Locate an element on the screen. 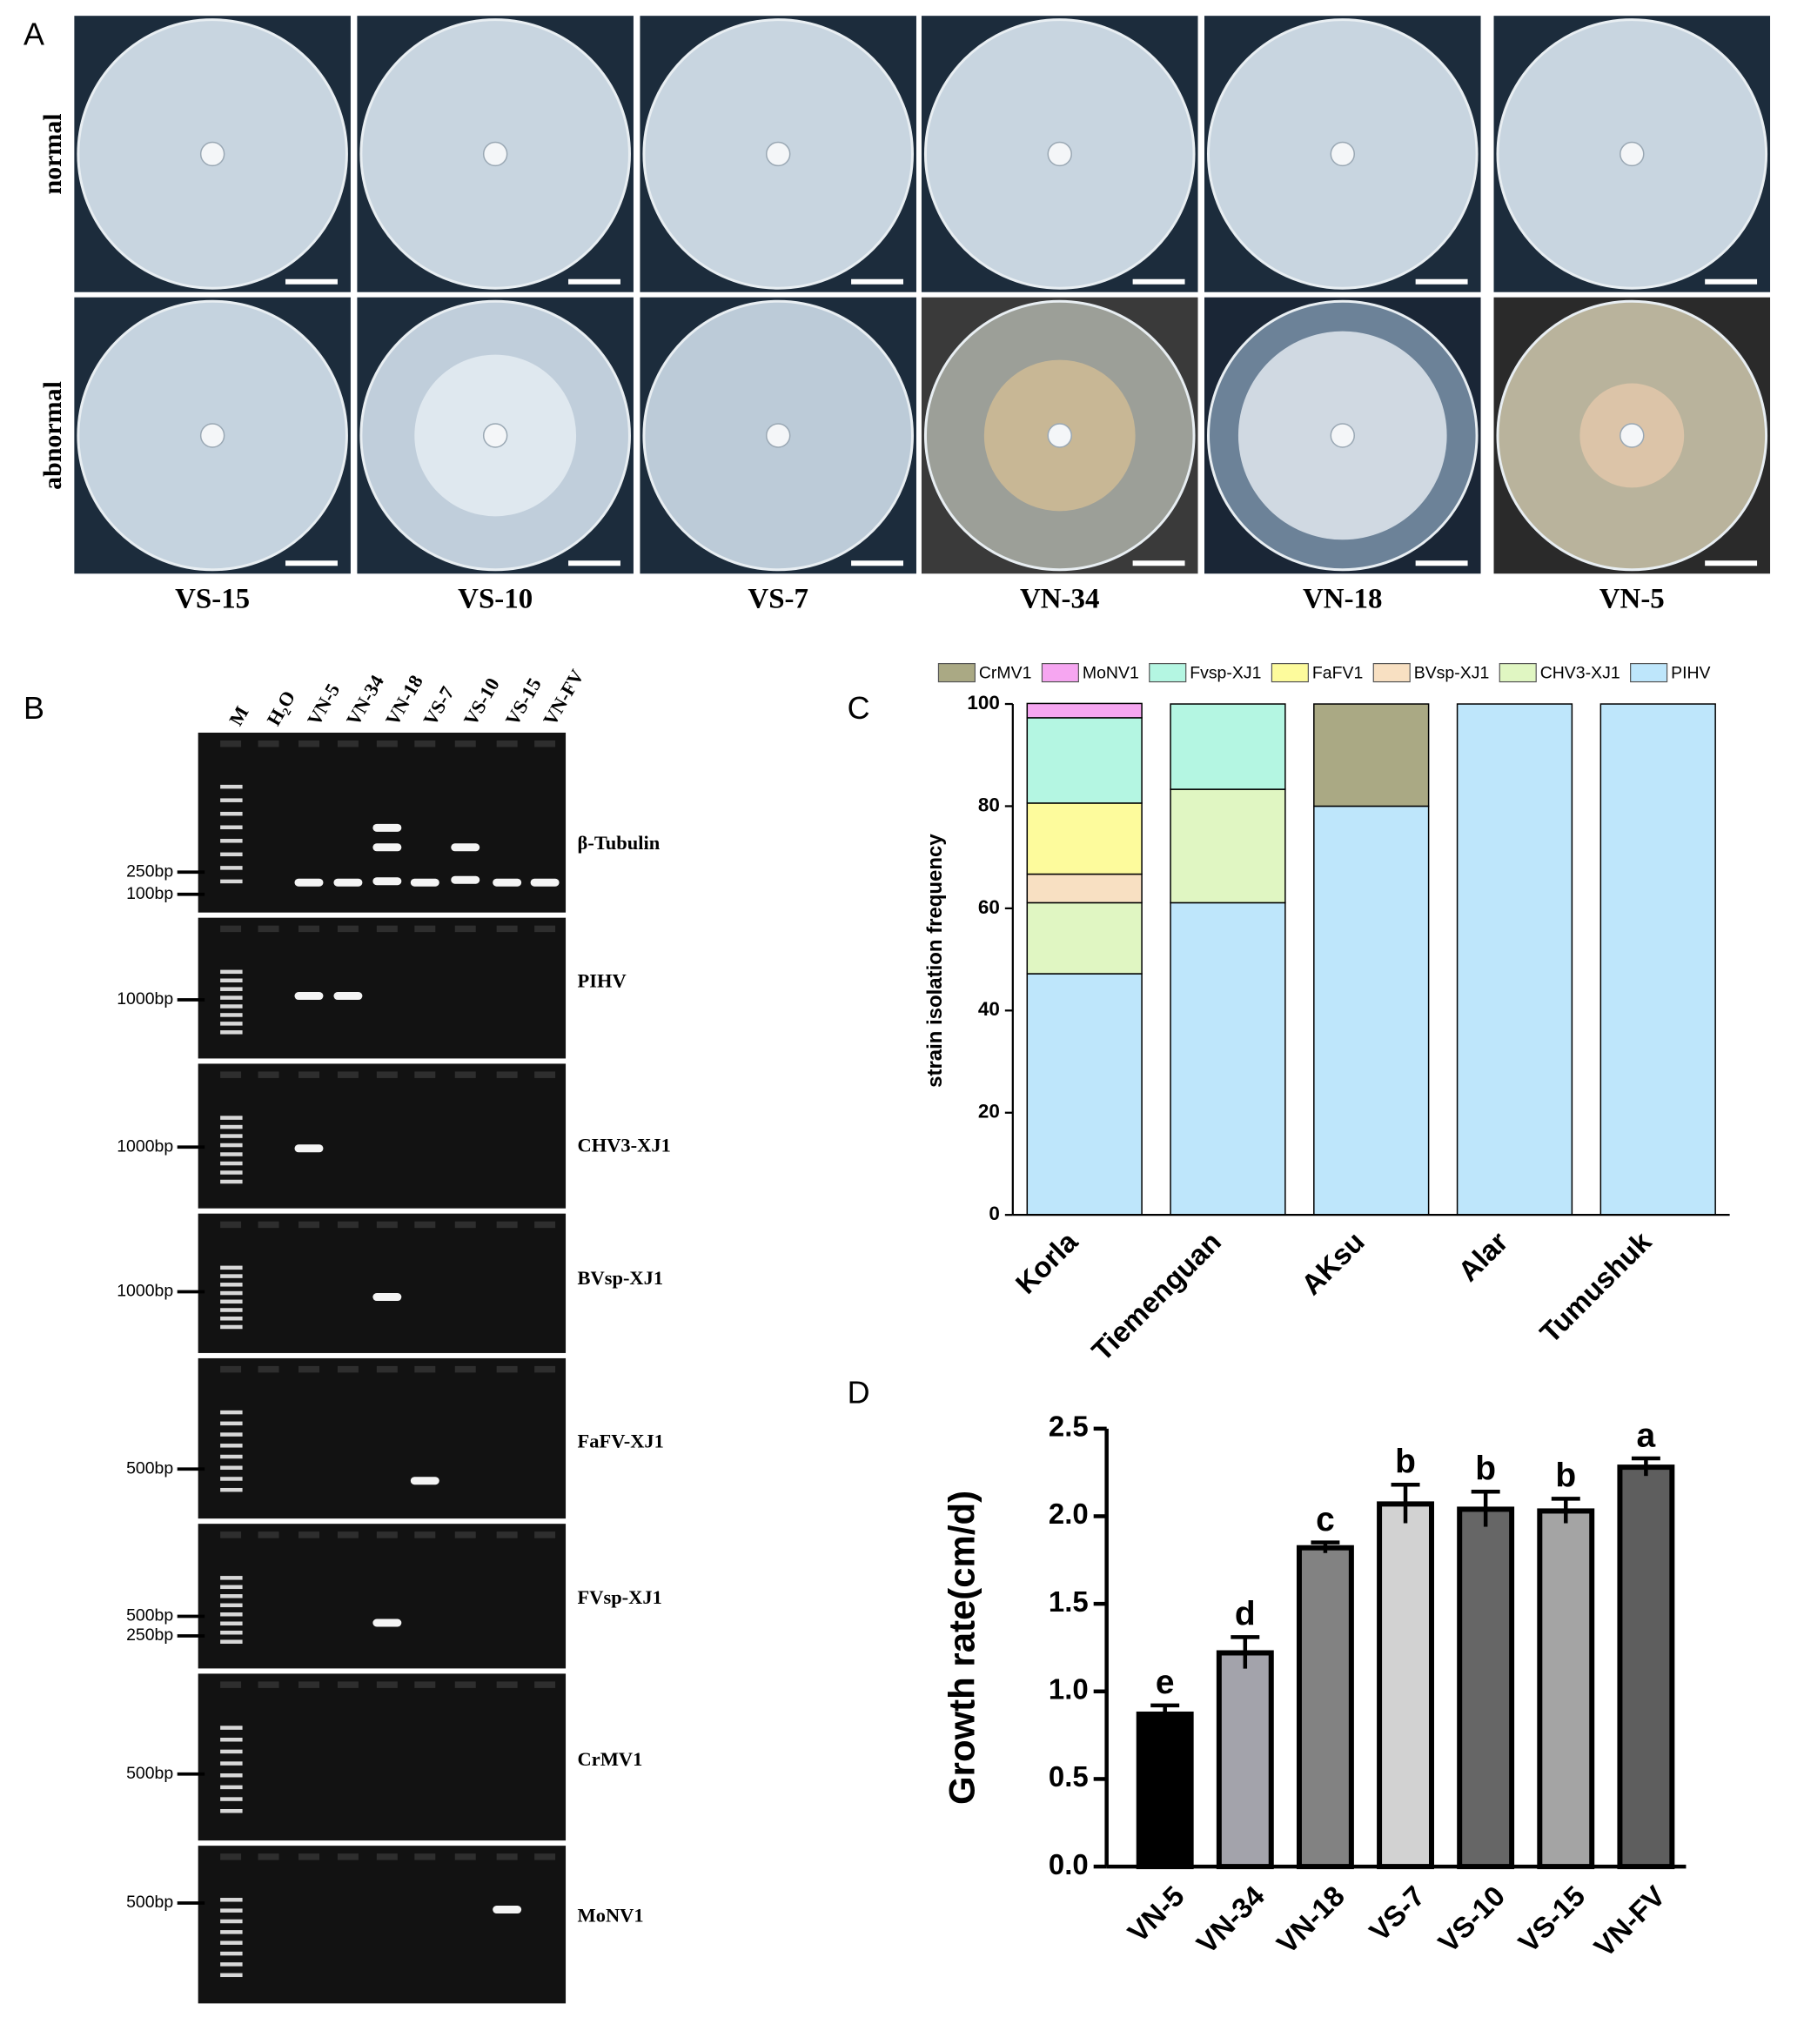  y-tick-label: 20 is located at coordinates (989, 1112).